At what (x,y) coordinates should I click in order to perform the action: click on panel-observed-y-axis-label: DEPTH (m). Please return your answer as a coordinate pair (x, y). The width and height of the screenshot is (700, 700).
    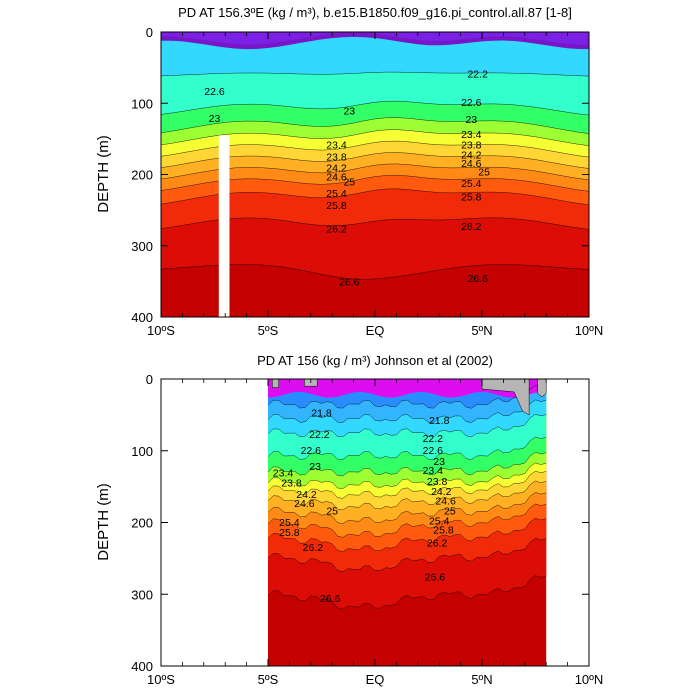
    Looking at the image, I should click on (103, 522).